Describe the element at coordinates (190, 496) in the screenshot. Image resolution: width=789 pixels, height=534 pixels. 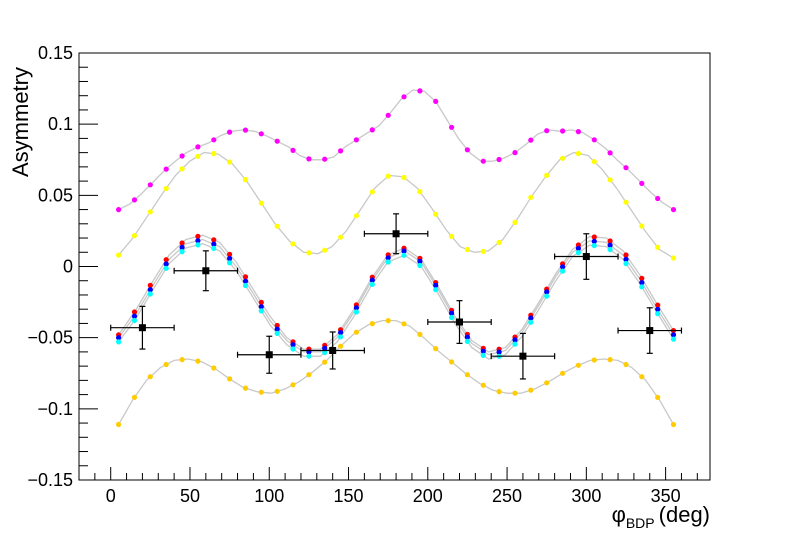
I see `x-tick-label: 50` at that location.